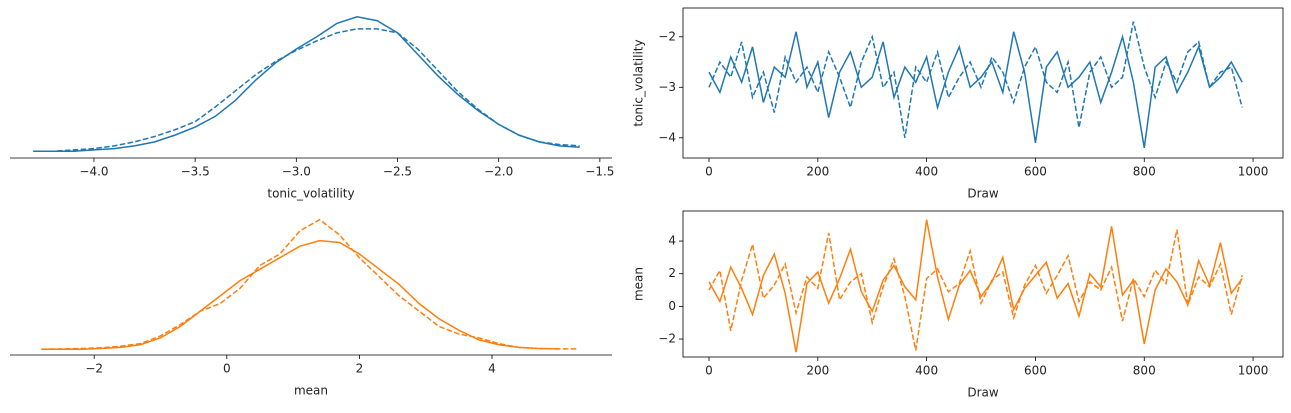 The height and width of the screenshot is (413, 1291). I want to click on y-tick-label: 2, so click(672, 273).